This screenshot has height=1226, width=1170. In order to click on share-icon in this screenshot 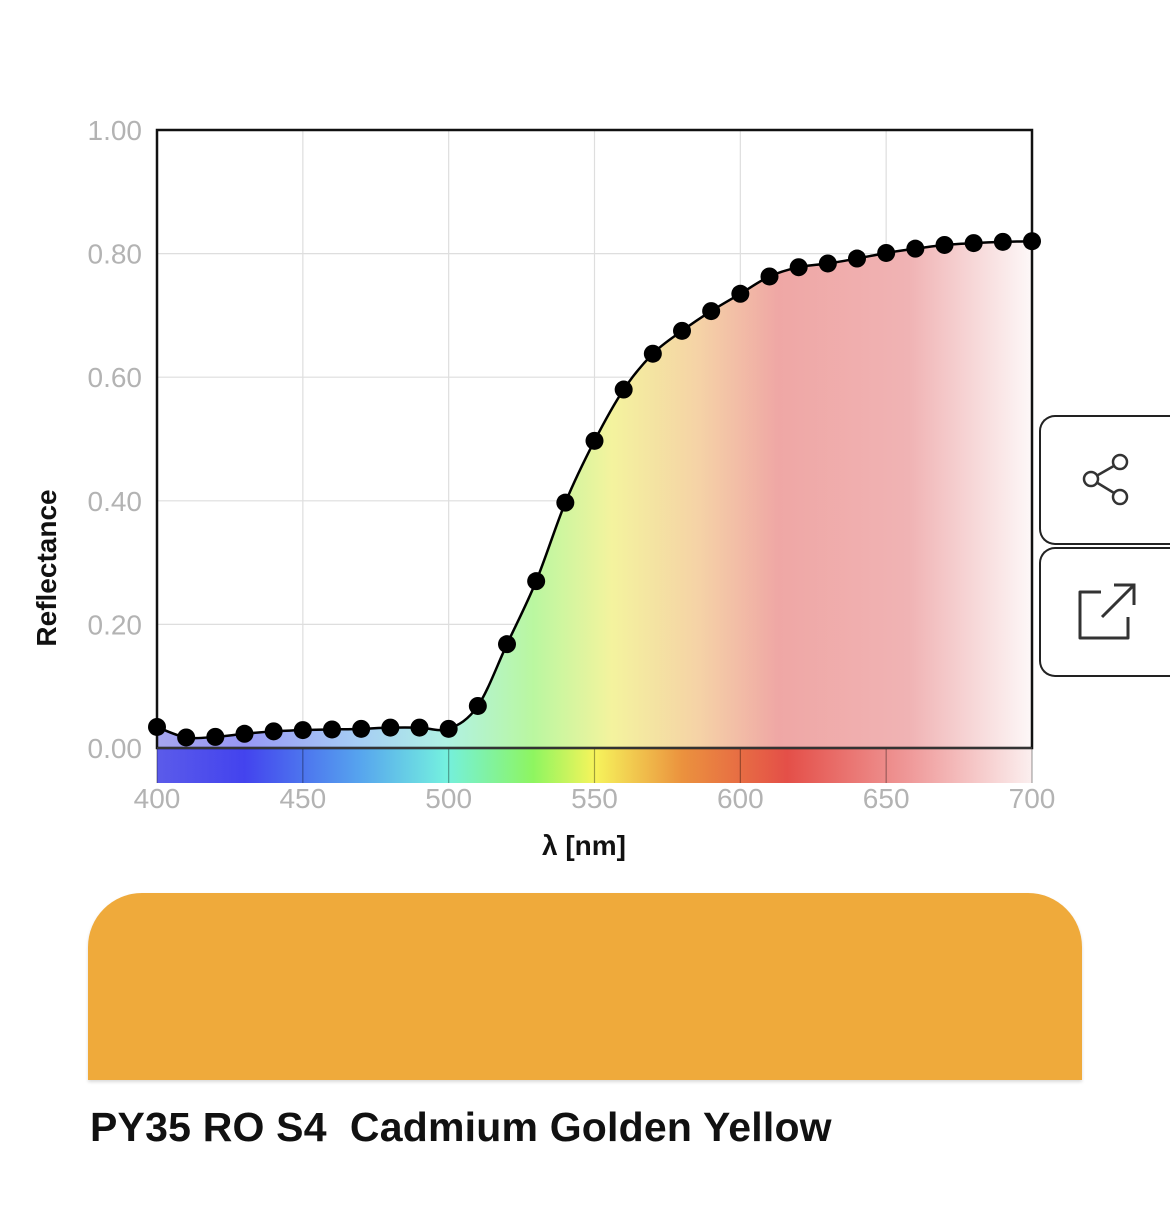, I will do `click(1105, 479)`.